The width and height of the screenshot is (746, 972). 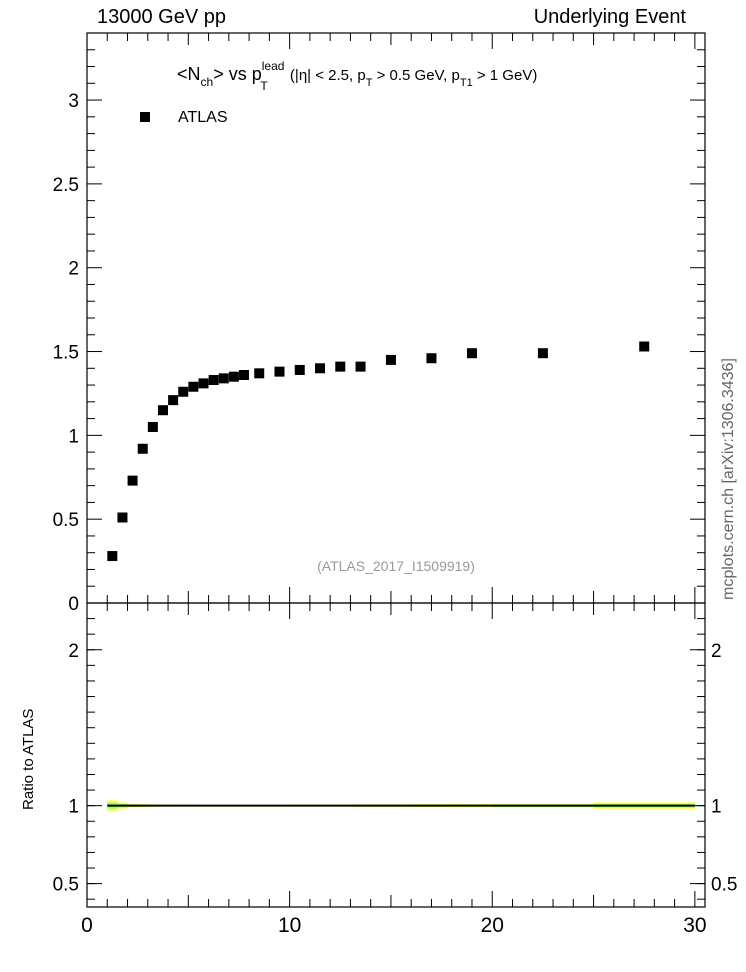 What do you see at coordinates (145, 117) in the screenshot?
I see `legend-marker` at bounding box center [145, 117].